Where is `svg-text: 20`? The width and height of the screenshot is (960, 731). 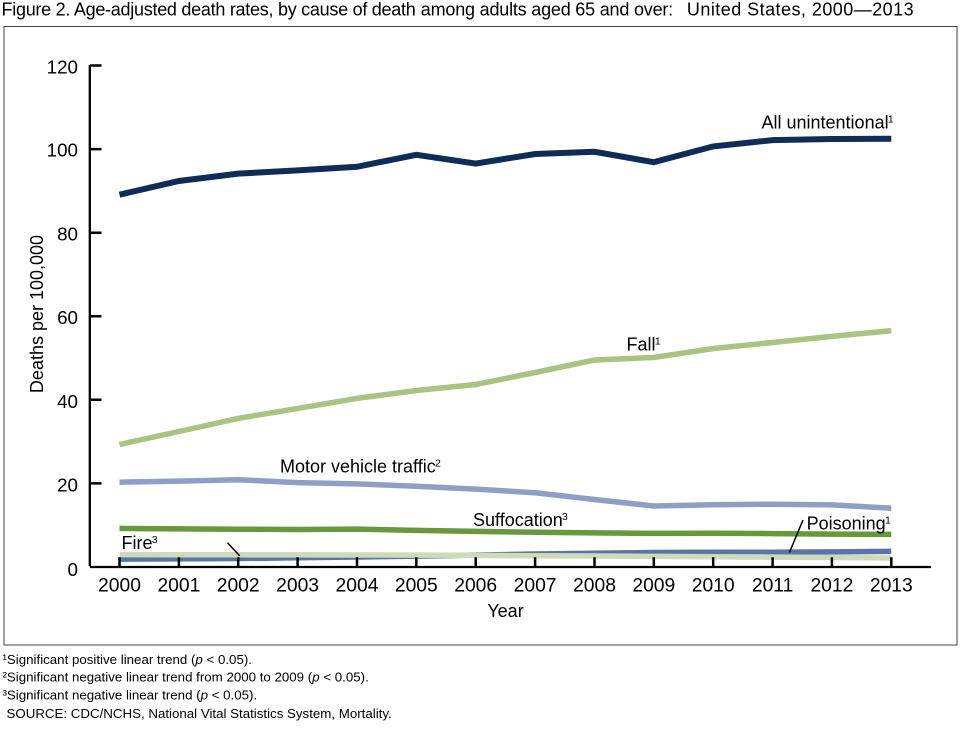 svg-text: 20 is located at coordinates (67, 484).